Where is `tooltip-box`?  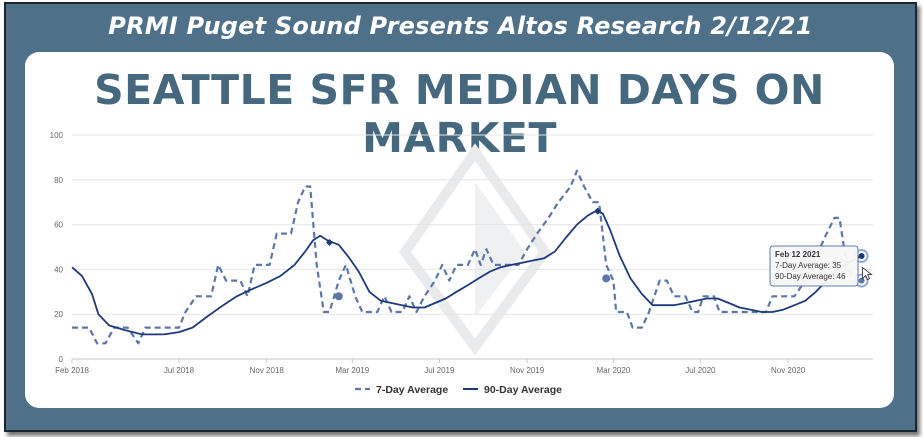
tooltip-box is located at coordinates (814, 266).